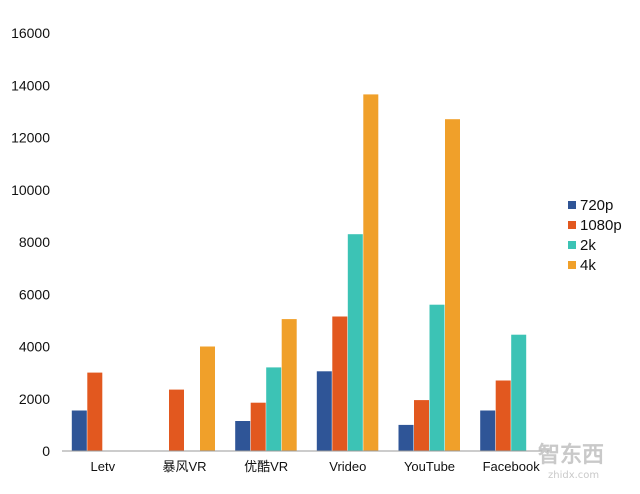 This screenshot has width=640, height=494. I want to click on y-tick-label: 2000, so click(34, 399).